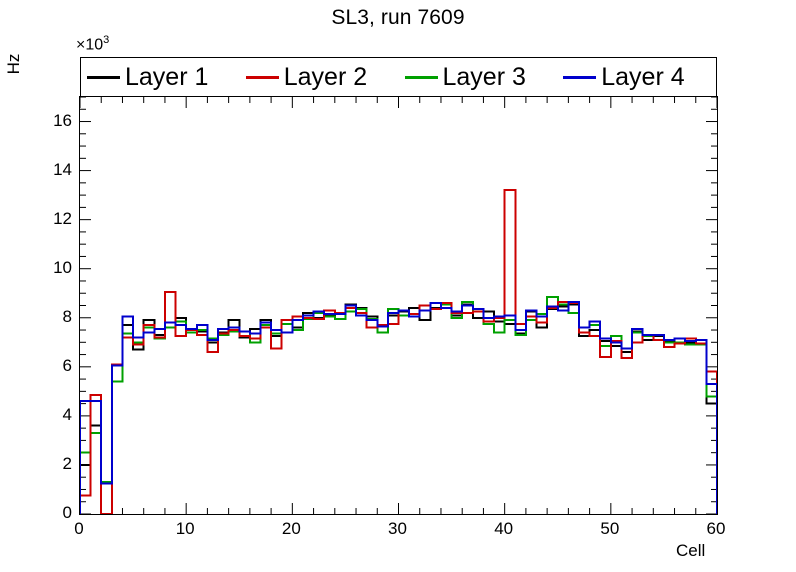 This screenshot has height=572, width=796. Describe the element at coordinates (79, 528) in the screenshot. I see `x-tick-label: 0` at that location.